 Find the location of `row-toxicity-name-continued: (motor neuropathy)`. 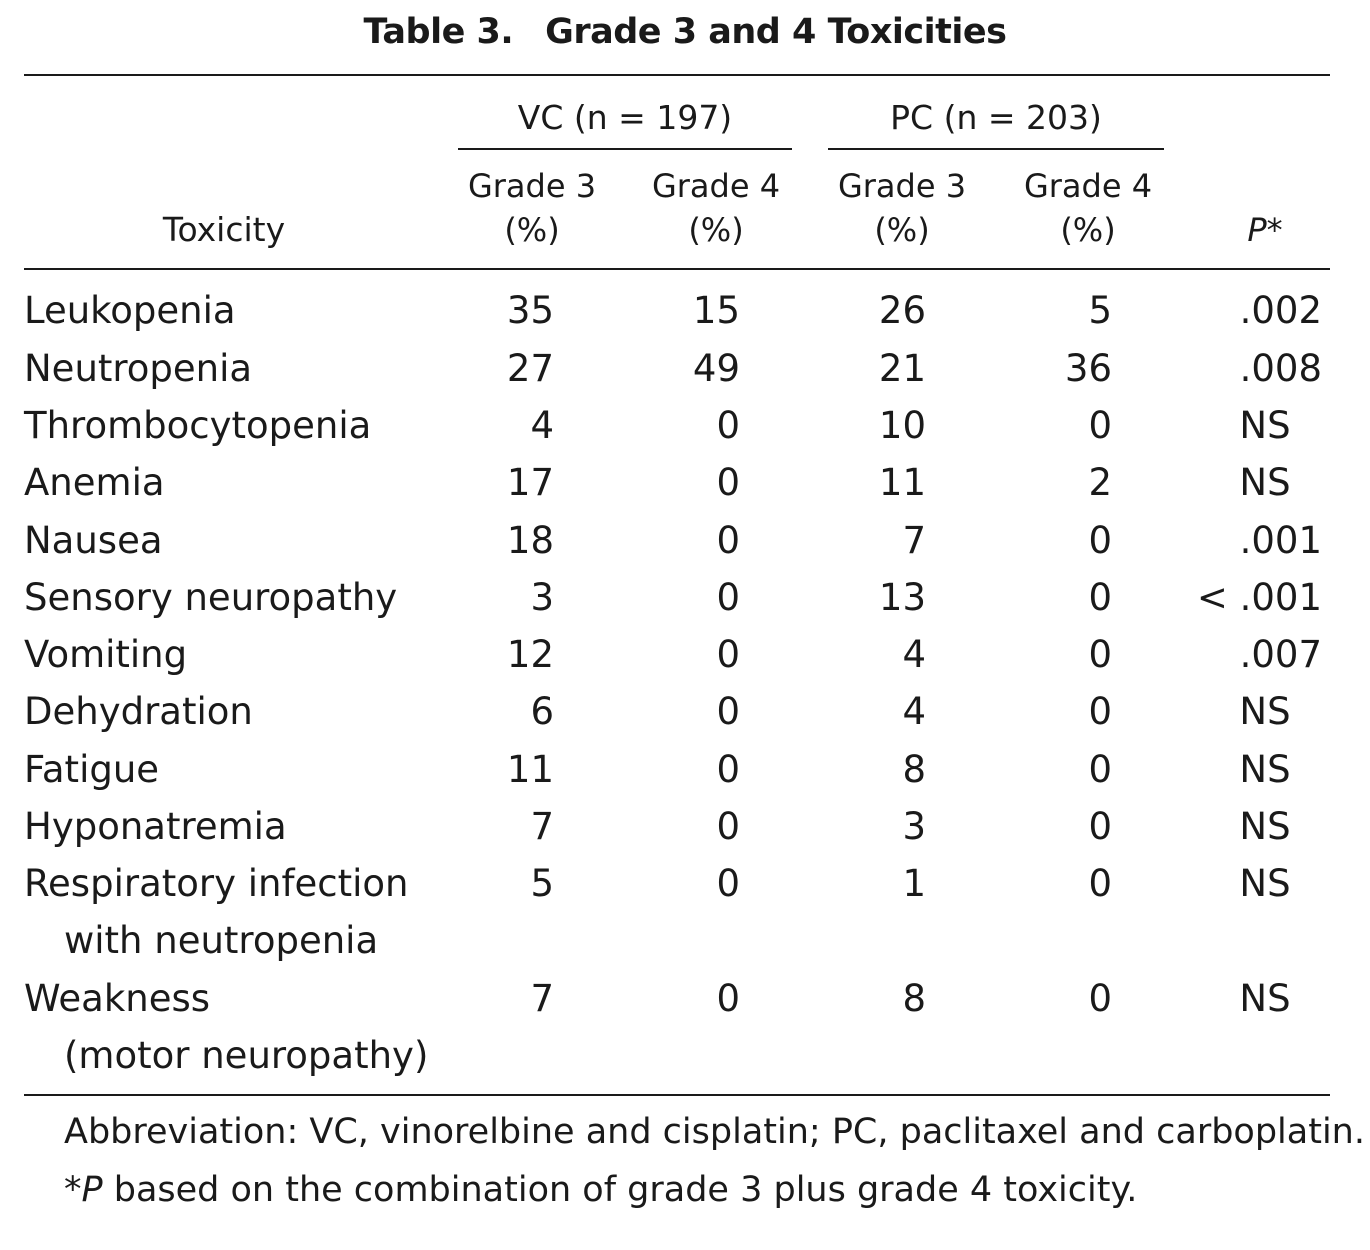

row-toxicity-name-continued: (motor neuropathy) is located at coordinates (246, 1055).